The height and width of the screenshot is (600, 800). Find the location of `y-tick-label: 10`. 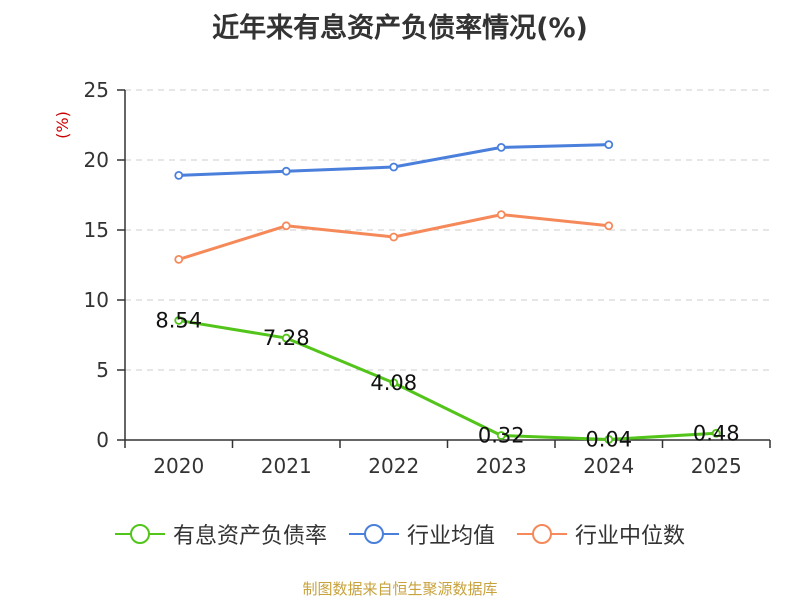

y-tick-label: 10 is located at coordinates (96, 300).